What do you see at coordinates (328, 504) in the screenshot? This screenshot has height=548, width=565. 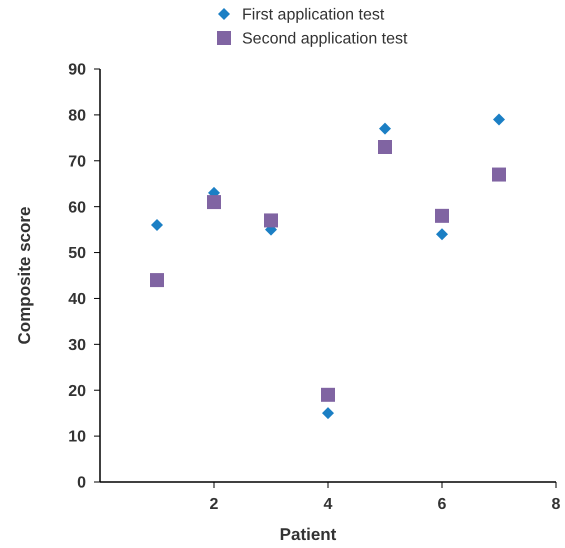 I see `x-tick-label: 4` at bounding box center [328, 504].